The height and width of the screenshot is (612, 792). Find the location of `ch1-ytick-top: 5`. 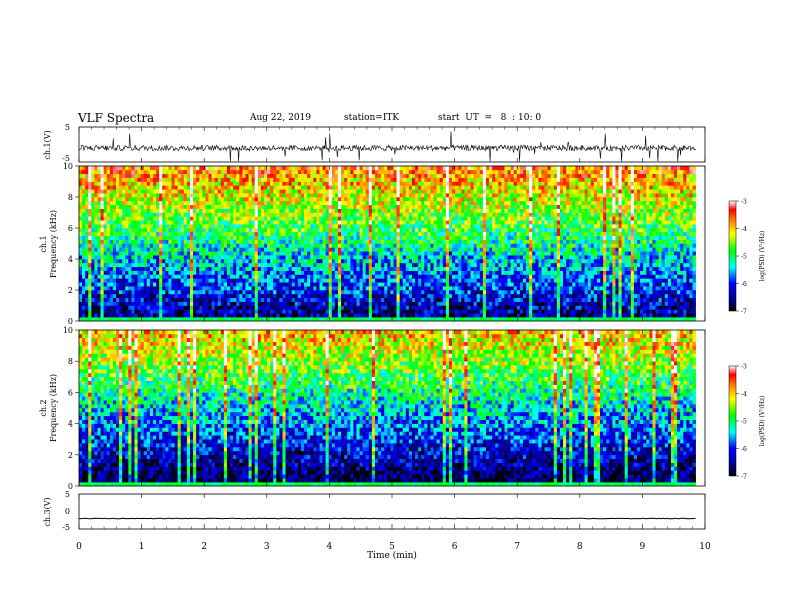

ch1-ytick-top: 5 is located at coordinates (67, 127).